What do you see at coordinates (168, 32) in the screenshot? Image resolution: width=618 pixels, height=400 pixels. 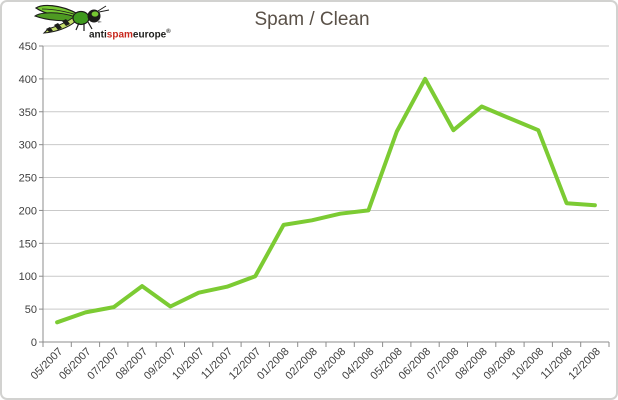 I see `registered-mark: ®` at bounding box center [168, 32].